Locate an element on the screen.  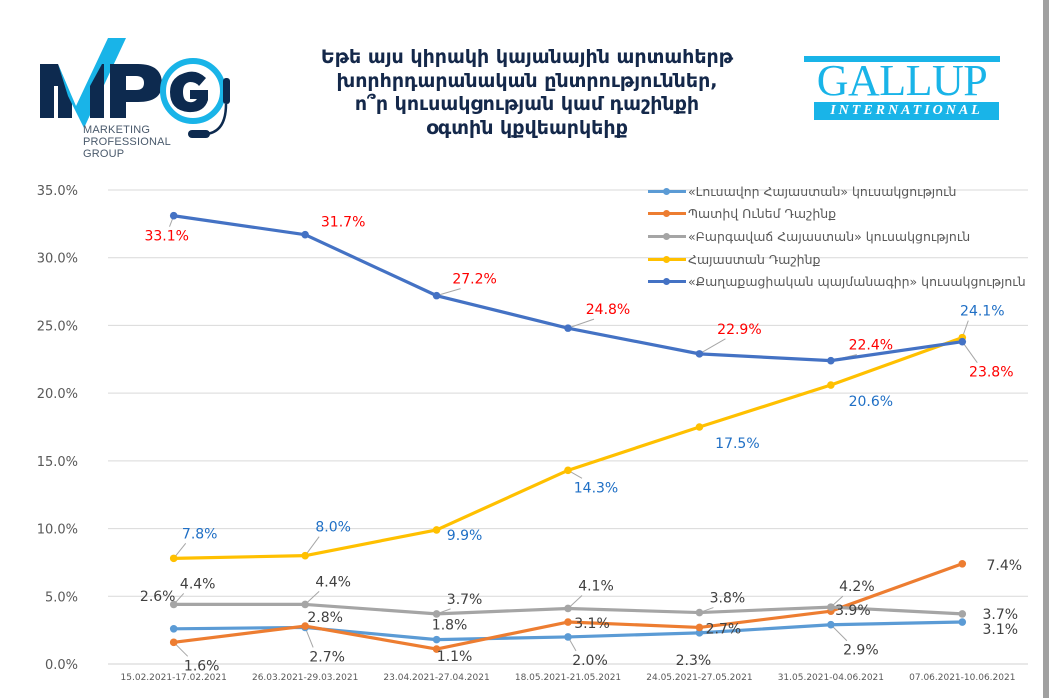
data-label: 7.8% is located at coordinates (200, 534).